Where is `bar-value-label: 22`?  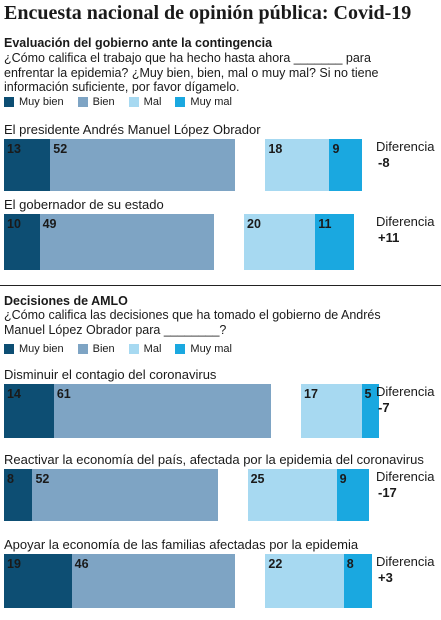
bar-value-label: 22 is located at coordinates (275, 564).